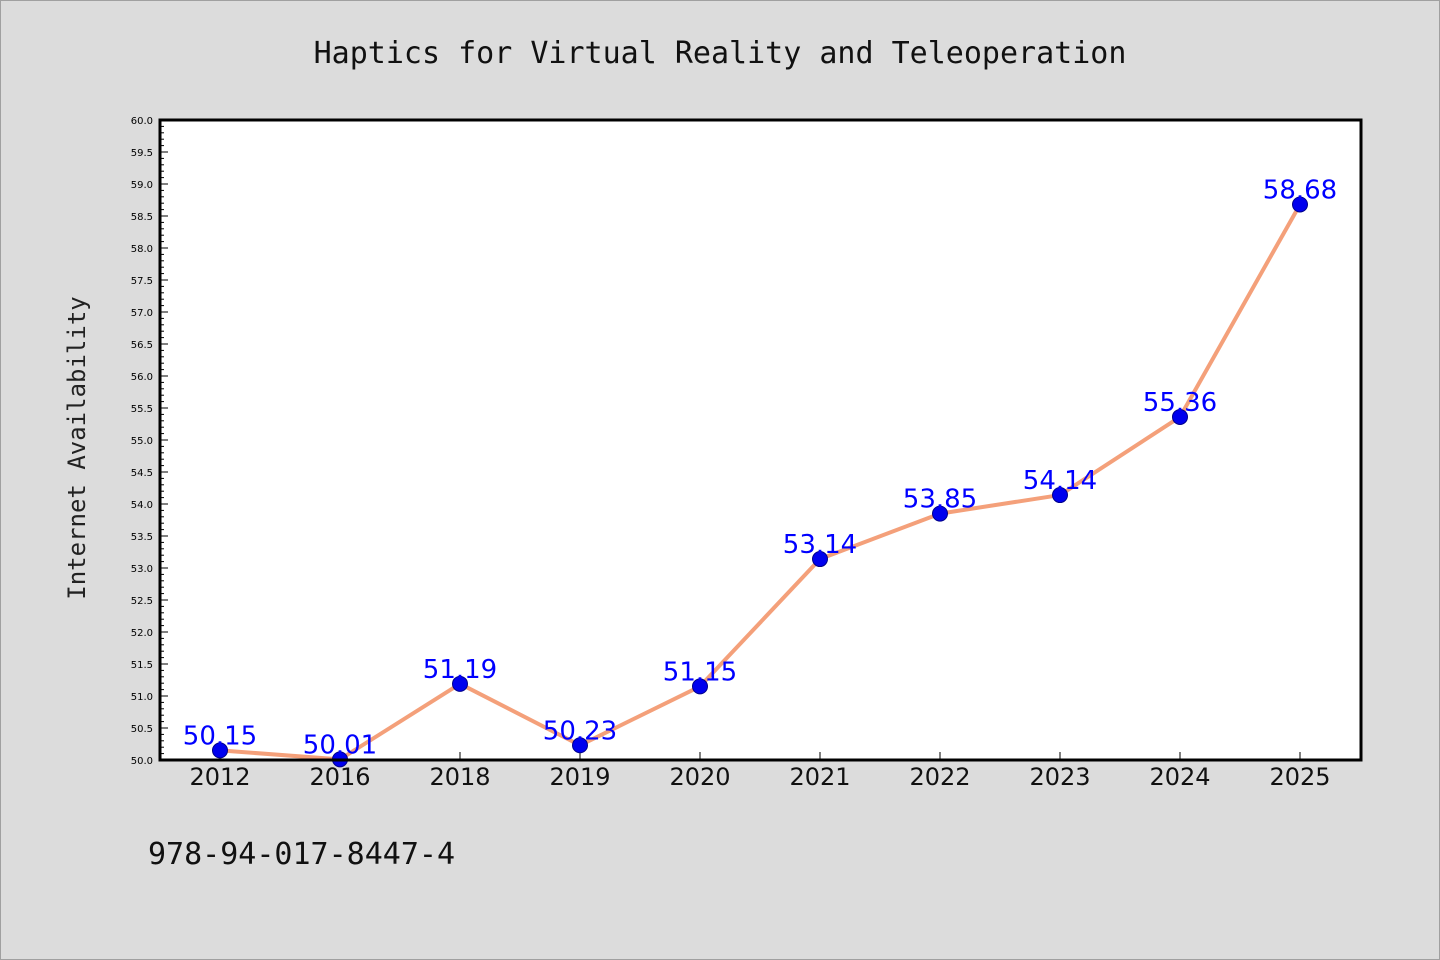 The image size is (1440, 960). I want to click on y-tick-label: 55.5, so click(142, 409).